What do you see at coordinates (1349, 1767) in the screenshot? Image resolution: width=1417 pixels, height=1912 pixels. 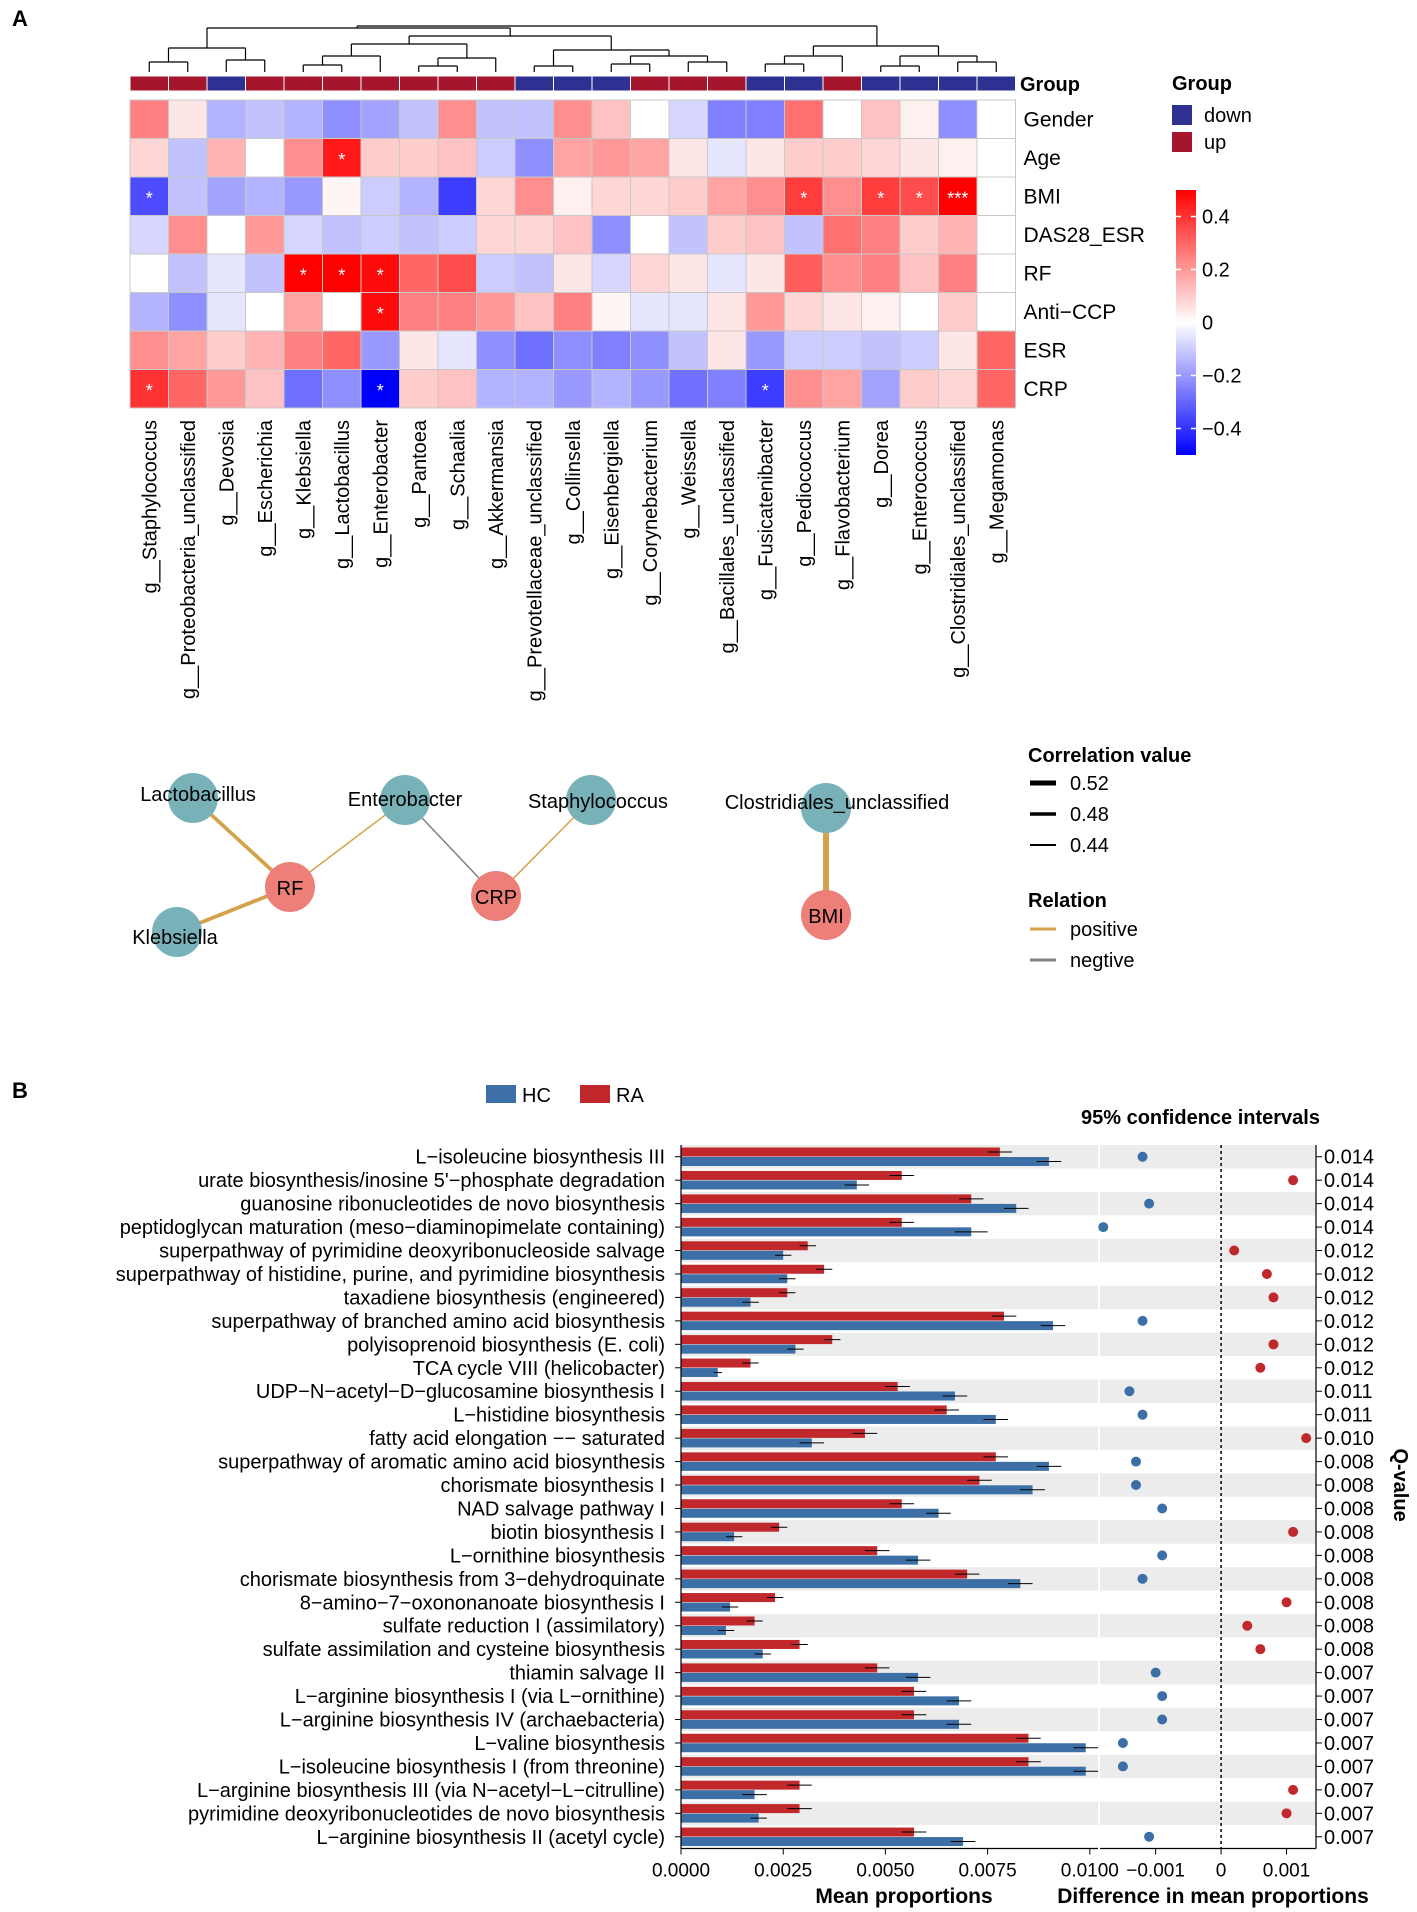 I see `q-value-label: 0.007` at bounding box center [1349, 1767].